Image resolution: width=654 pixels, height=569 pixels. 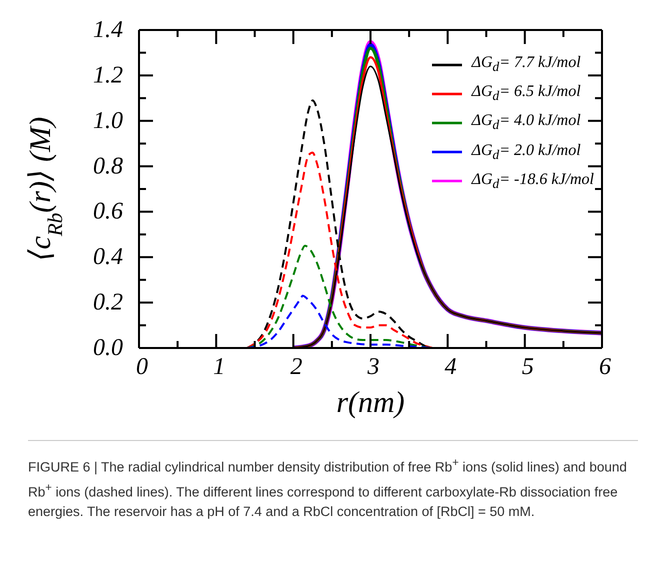 I want to click on y-tick-label: 0.8, so click(x=108, y=166).